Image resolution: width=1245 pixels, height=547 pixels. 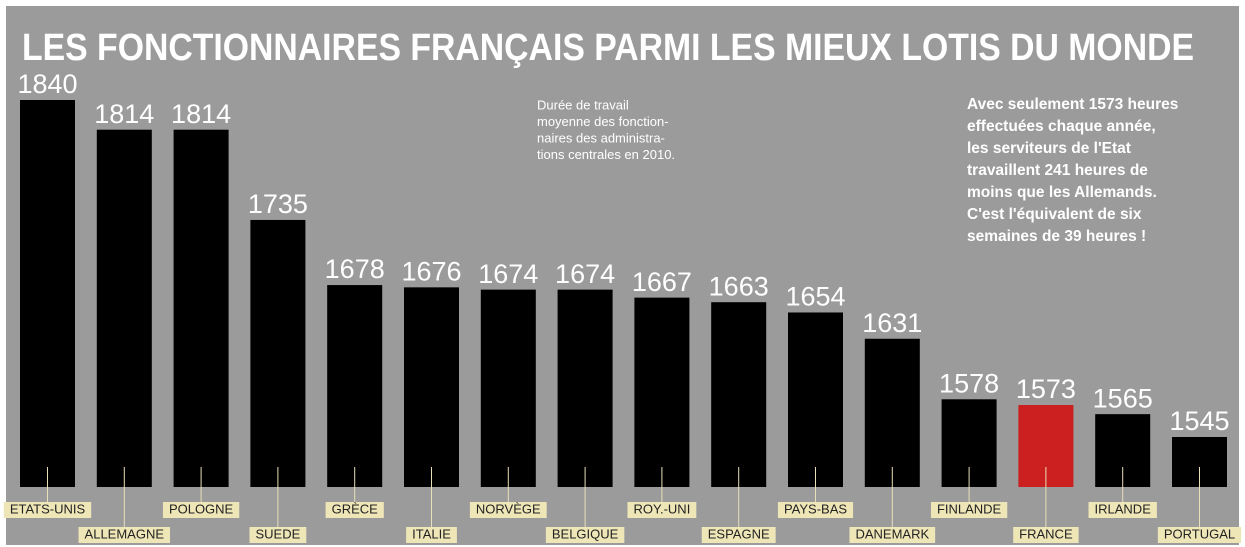 I want to click on category-label: PORTUGAL, so click(x=1199, y=533).